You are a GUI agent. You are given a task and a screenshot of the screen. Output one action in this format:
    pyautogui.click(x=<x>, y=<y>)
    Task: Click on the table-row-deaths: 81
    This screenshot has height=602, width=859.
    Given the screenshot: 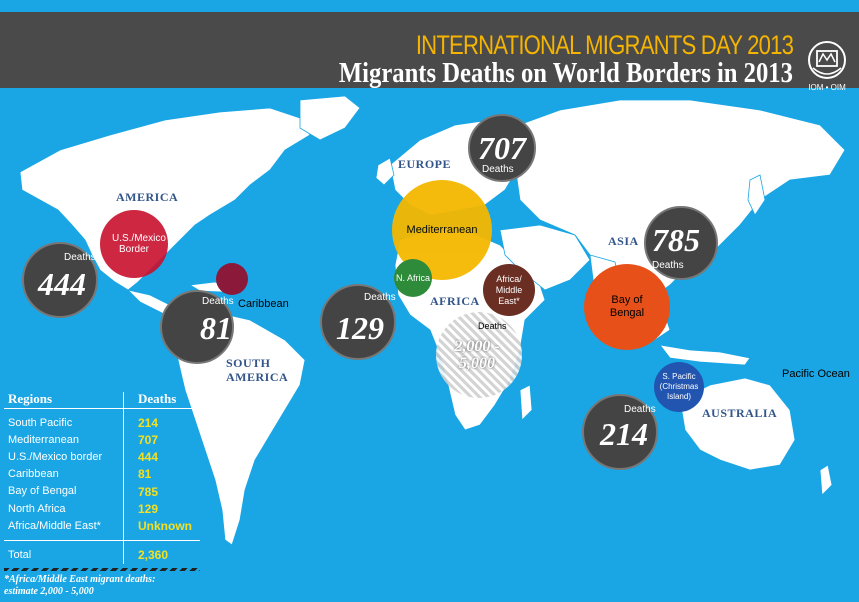 What is the action you would take?
    pyautogui.click(x=145, y=474)
    